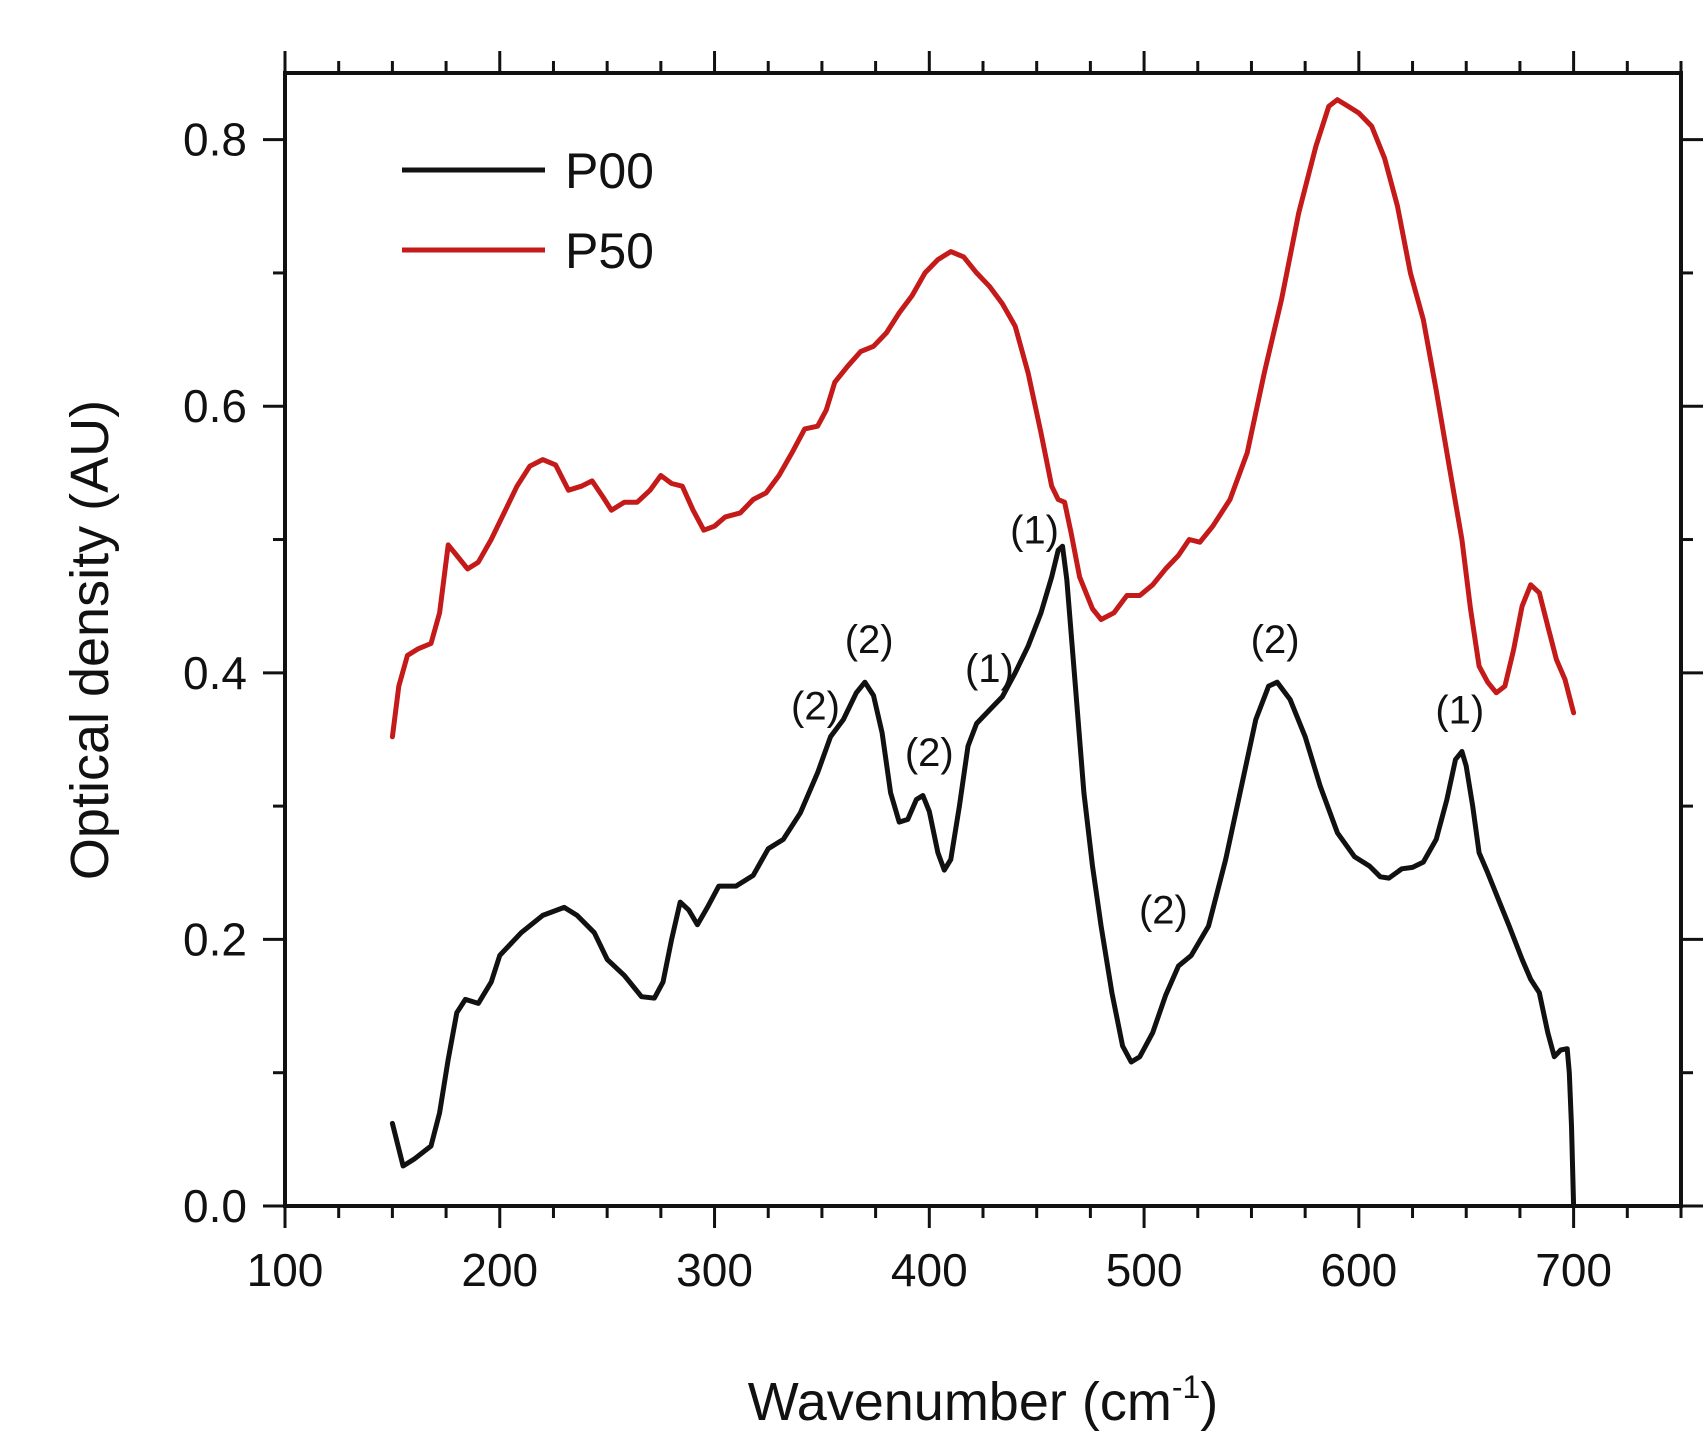 This screenshot has height=1451, width=1708. What do you see at coordinates (1573, 1270) in the screenshot?
I see `x-tick-label: 700` at bounding box center [1573, 1270].